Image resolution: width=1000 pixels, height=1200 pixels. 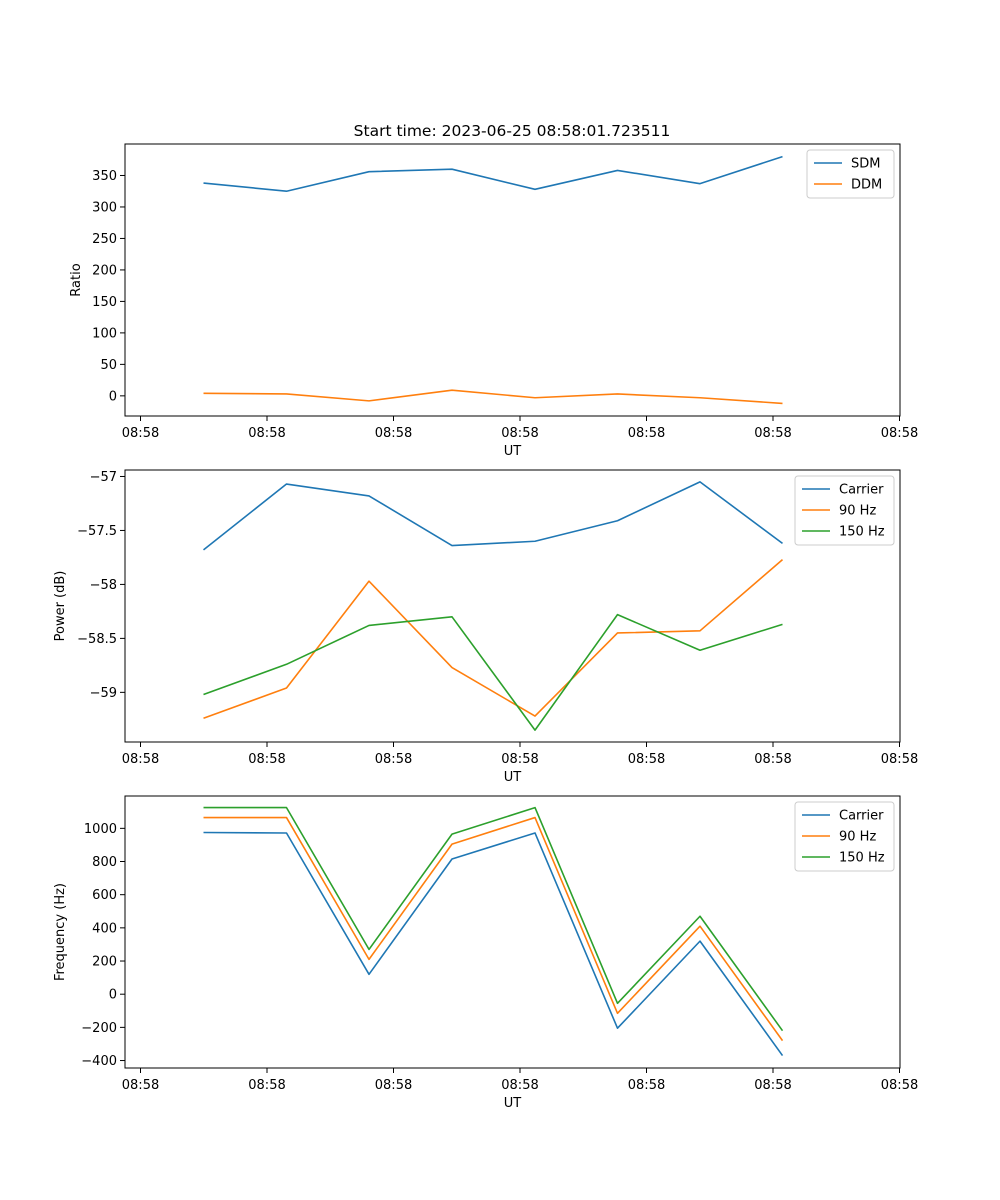 I want to click on y-axis-label: Power (dB), so click(x=60, y=606).